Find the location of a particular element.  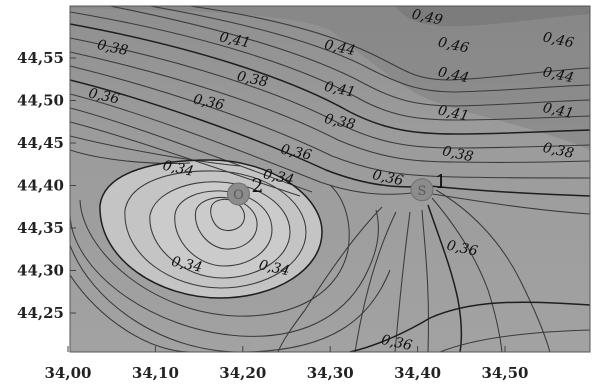

station-marker-glyph: O is located at coordinates (238, 195).